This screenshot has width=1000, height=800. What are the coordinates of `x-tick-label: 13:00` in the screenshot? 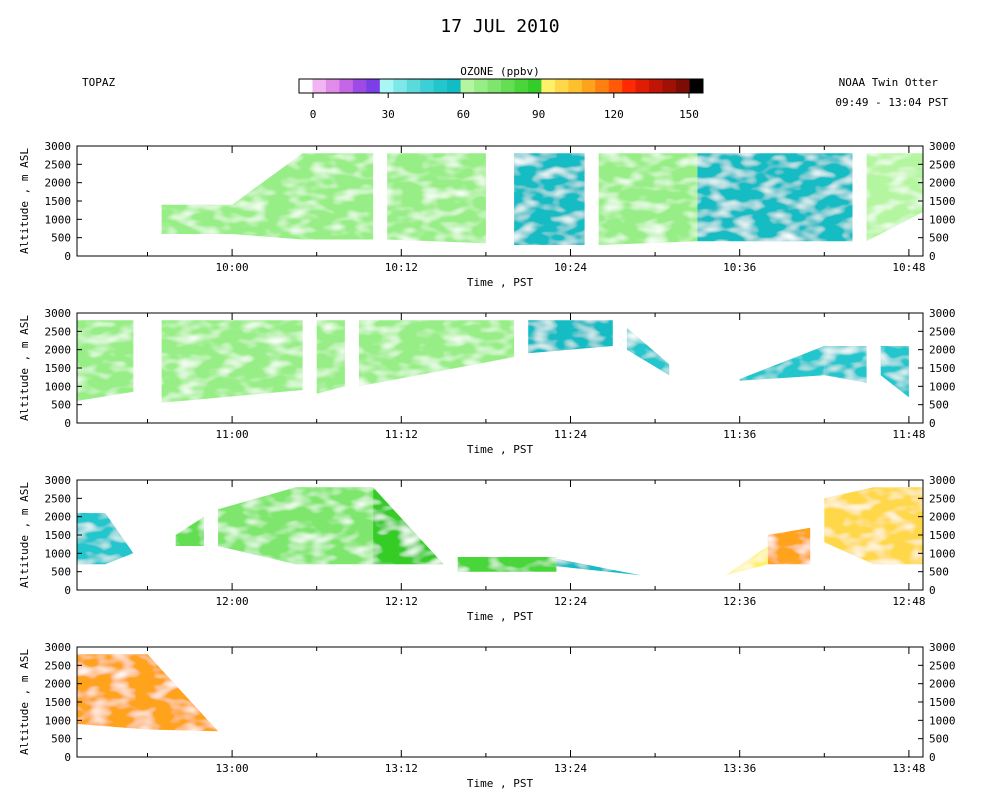 It's located at (232, 768).